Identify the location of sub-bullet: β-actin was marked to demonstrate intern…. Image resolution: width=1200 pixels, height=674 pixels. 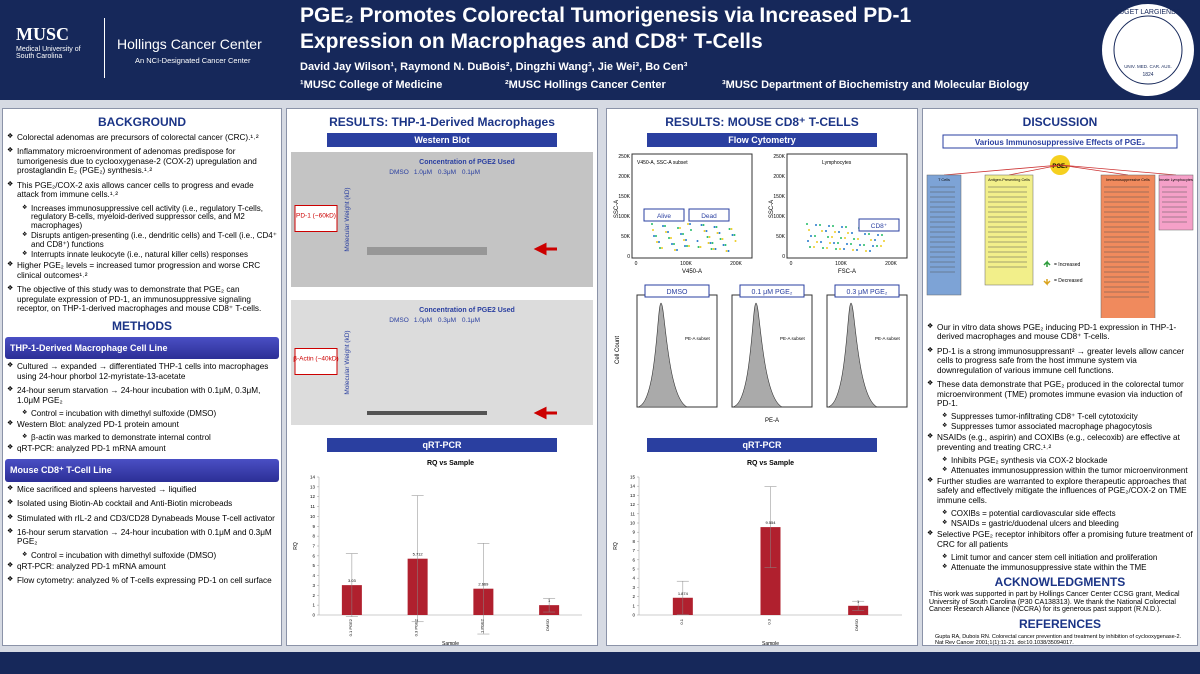
(150, 438).